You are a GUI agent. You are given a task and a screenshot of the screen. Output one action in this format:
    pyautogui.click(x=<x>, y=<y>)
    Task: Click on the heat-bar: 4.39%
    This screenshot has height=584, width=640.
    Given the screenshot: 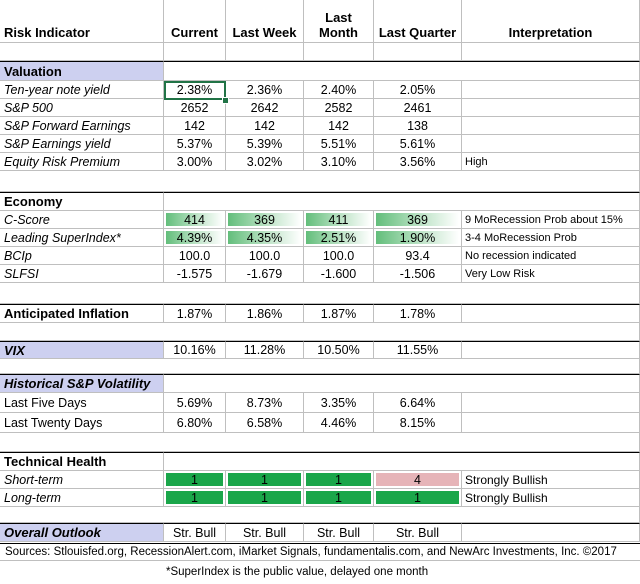 What is the action you would take?
    pyautogui.click(x=194, y=238)
    